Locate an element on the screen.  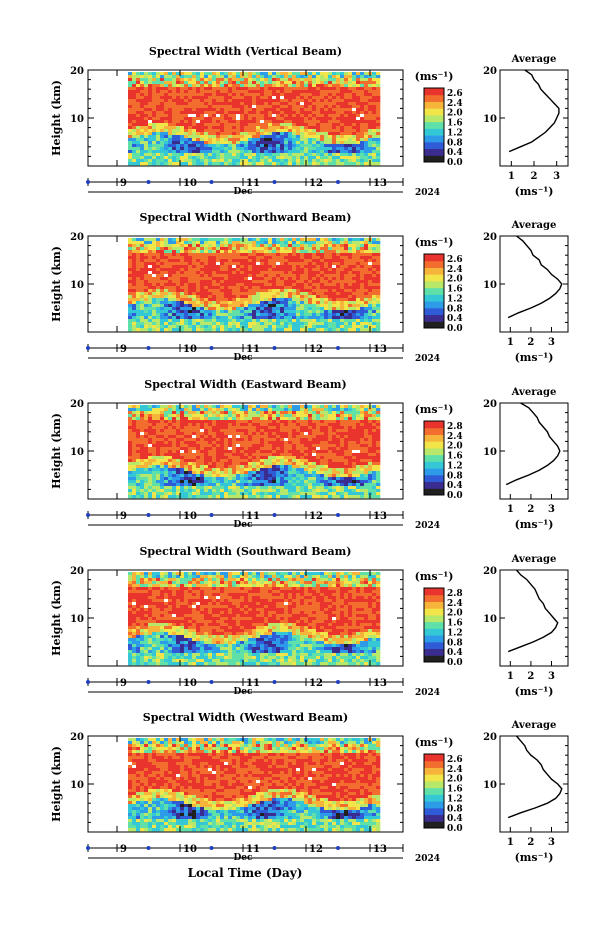
colorbar-segment is located at coordinates (434, 159).